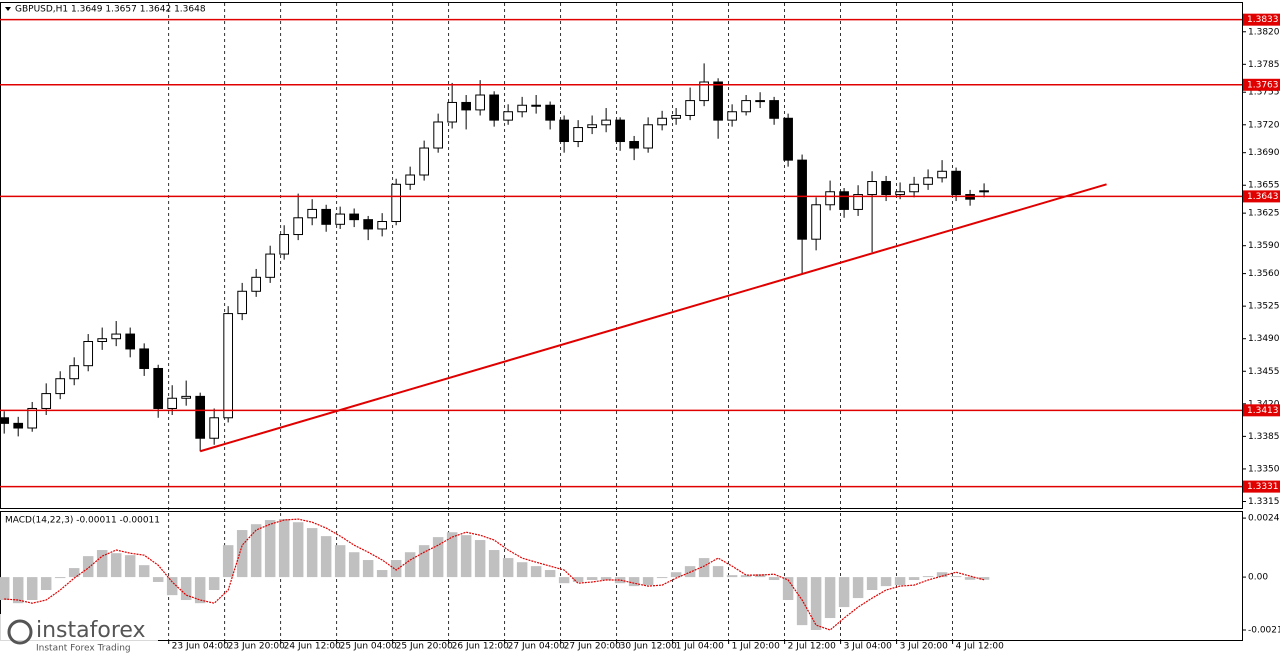 This screenshot has width=1280, height=654. What do you see at coordinates (82, 521) in the screenshot?
I see `macd-title: MACD(14,22,3) -0.00011 -0.00011` at bounding box center [82, 521].